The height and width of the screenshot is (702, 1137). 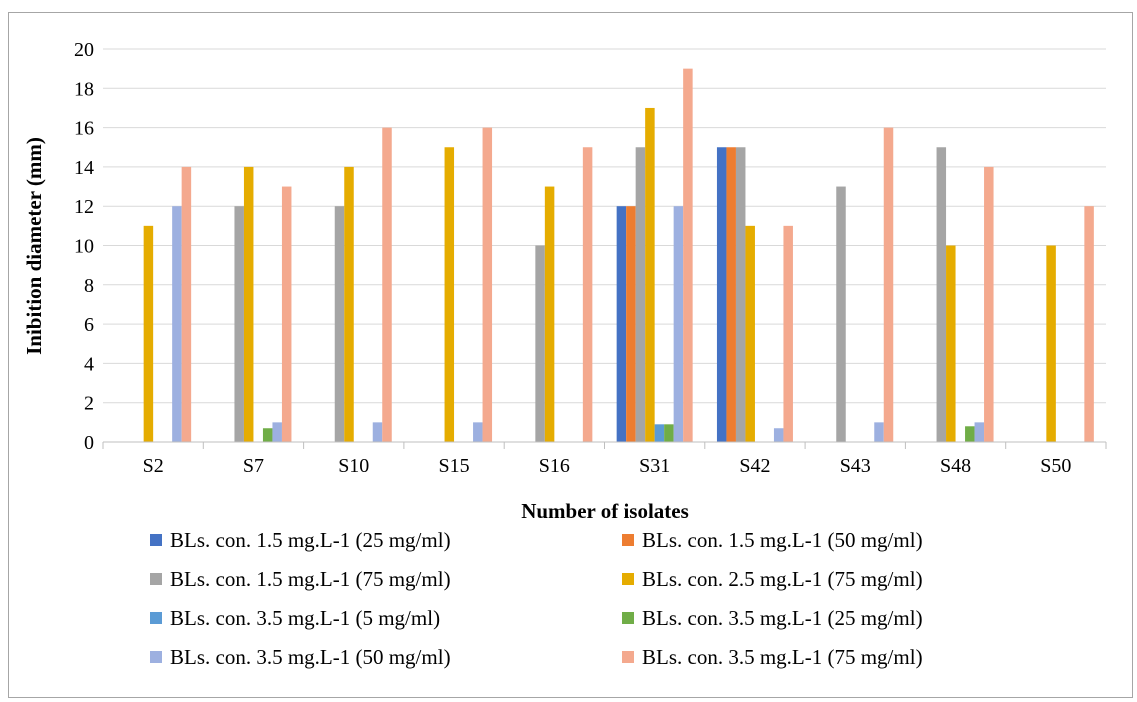 What do you see at coordinates (89, 286) in the screenshot?
I see `y-tick-label: 8` at bounding box center [89, 286].